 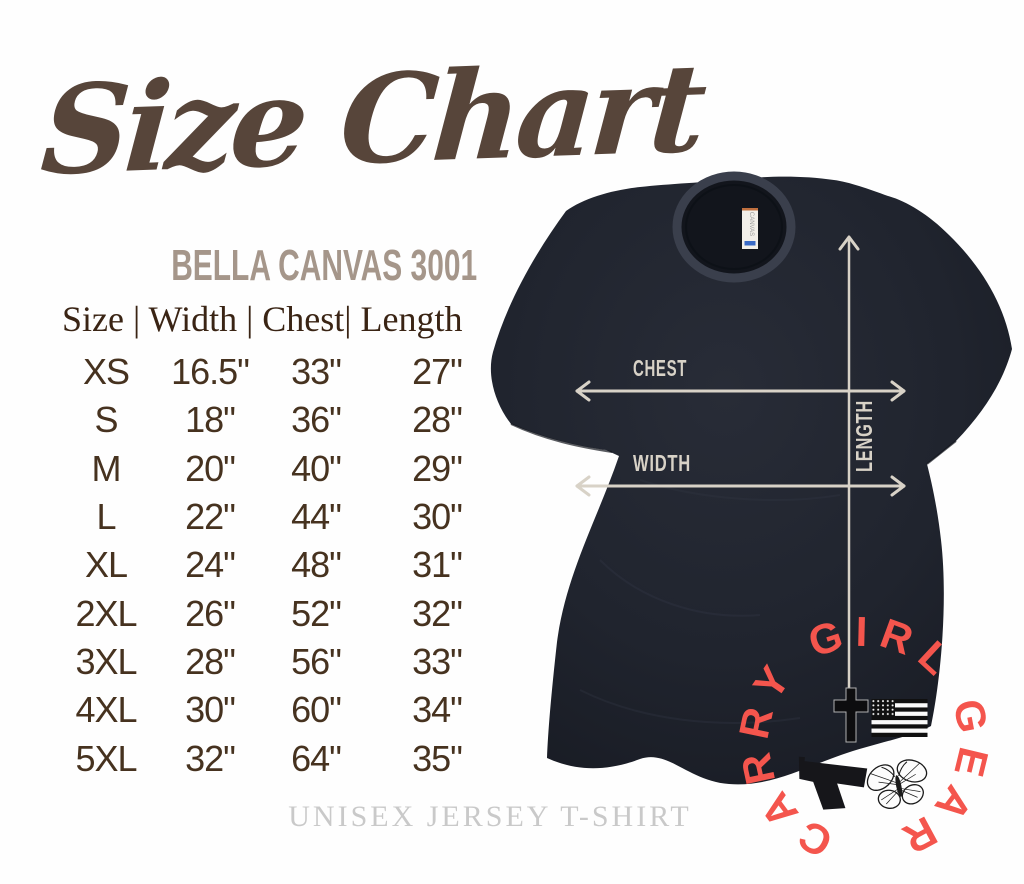 What do you see at coordinates (280, 469) in the screenshot?
I see `table-row: M 20" 40" 29"` at bounding box center [280, 469].